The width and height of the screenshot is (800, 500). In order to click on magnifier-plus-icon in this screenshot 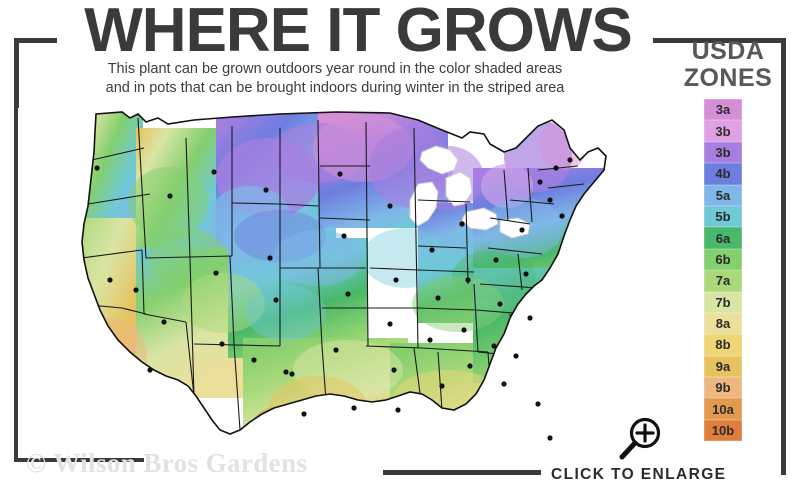, I will do `click(640, 440)`.